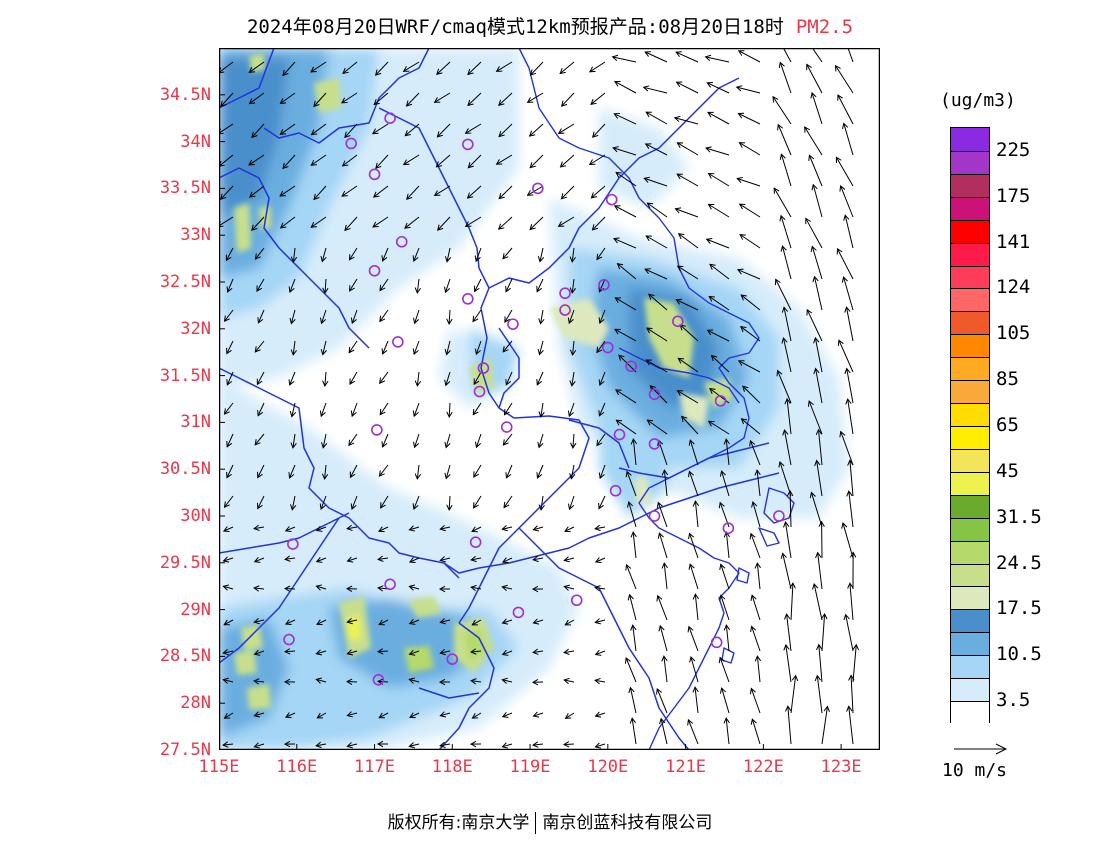 Image resolution: width=1100 pixels, height=850 pixels. Describe the element at coordinates (374, 767) in the screenshot. I see `longitude-label: 117E` at that location.